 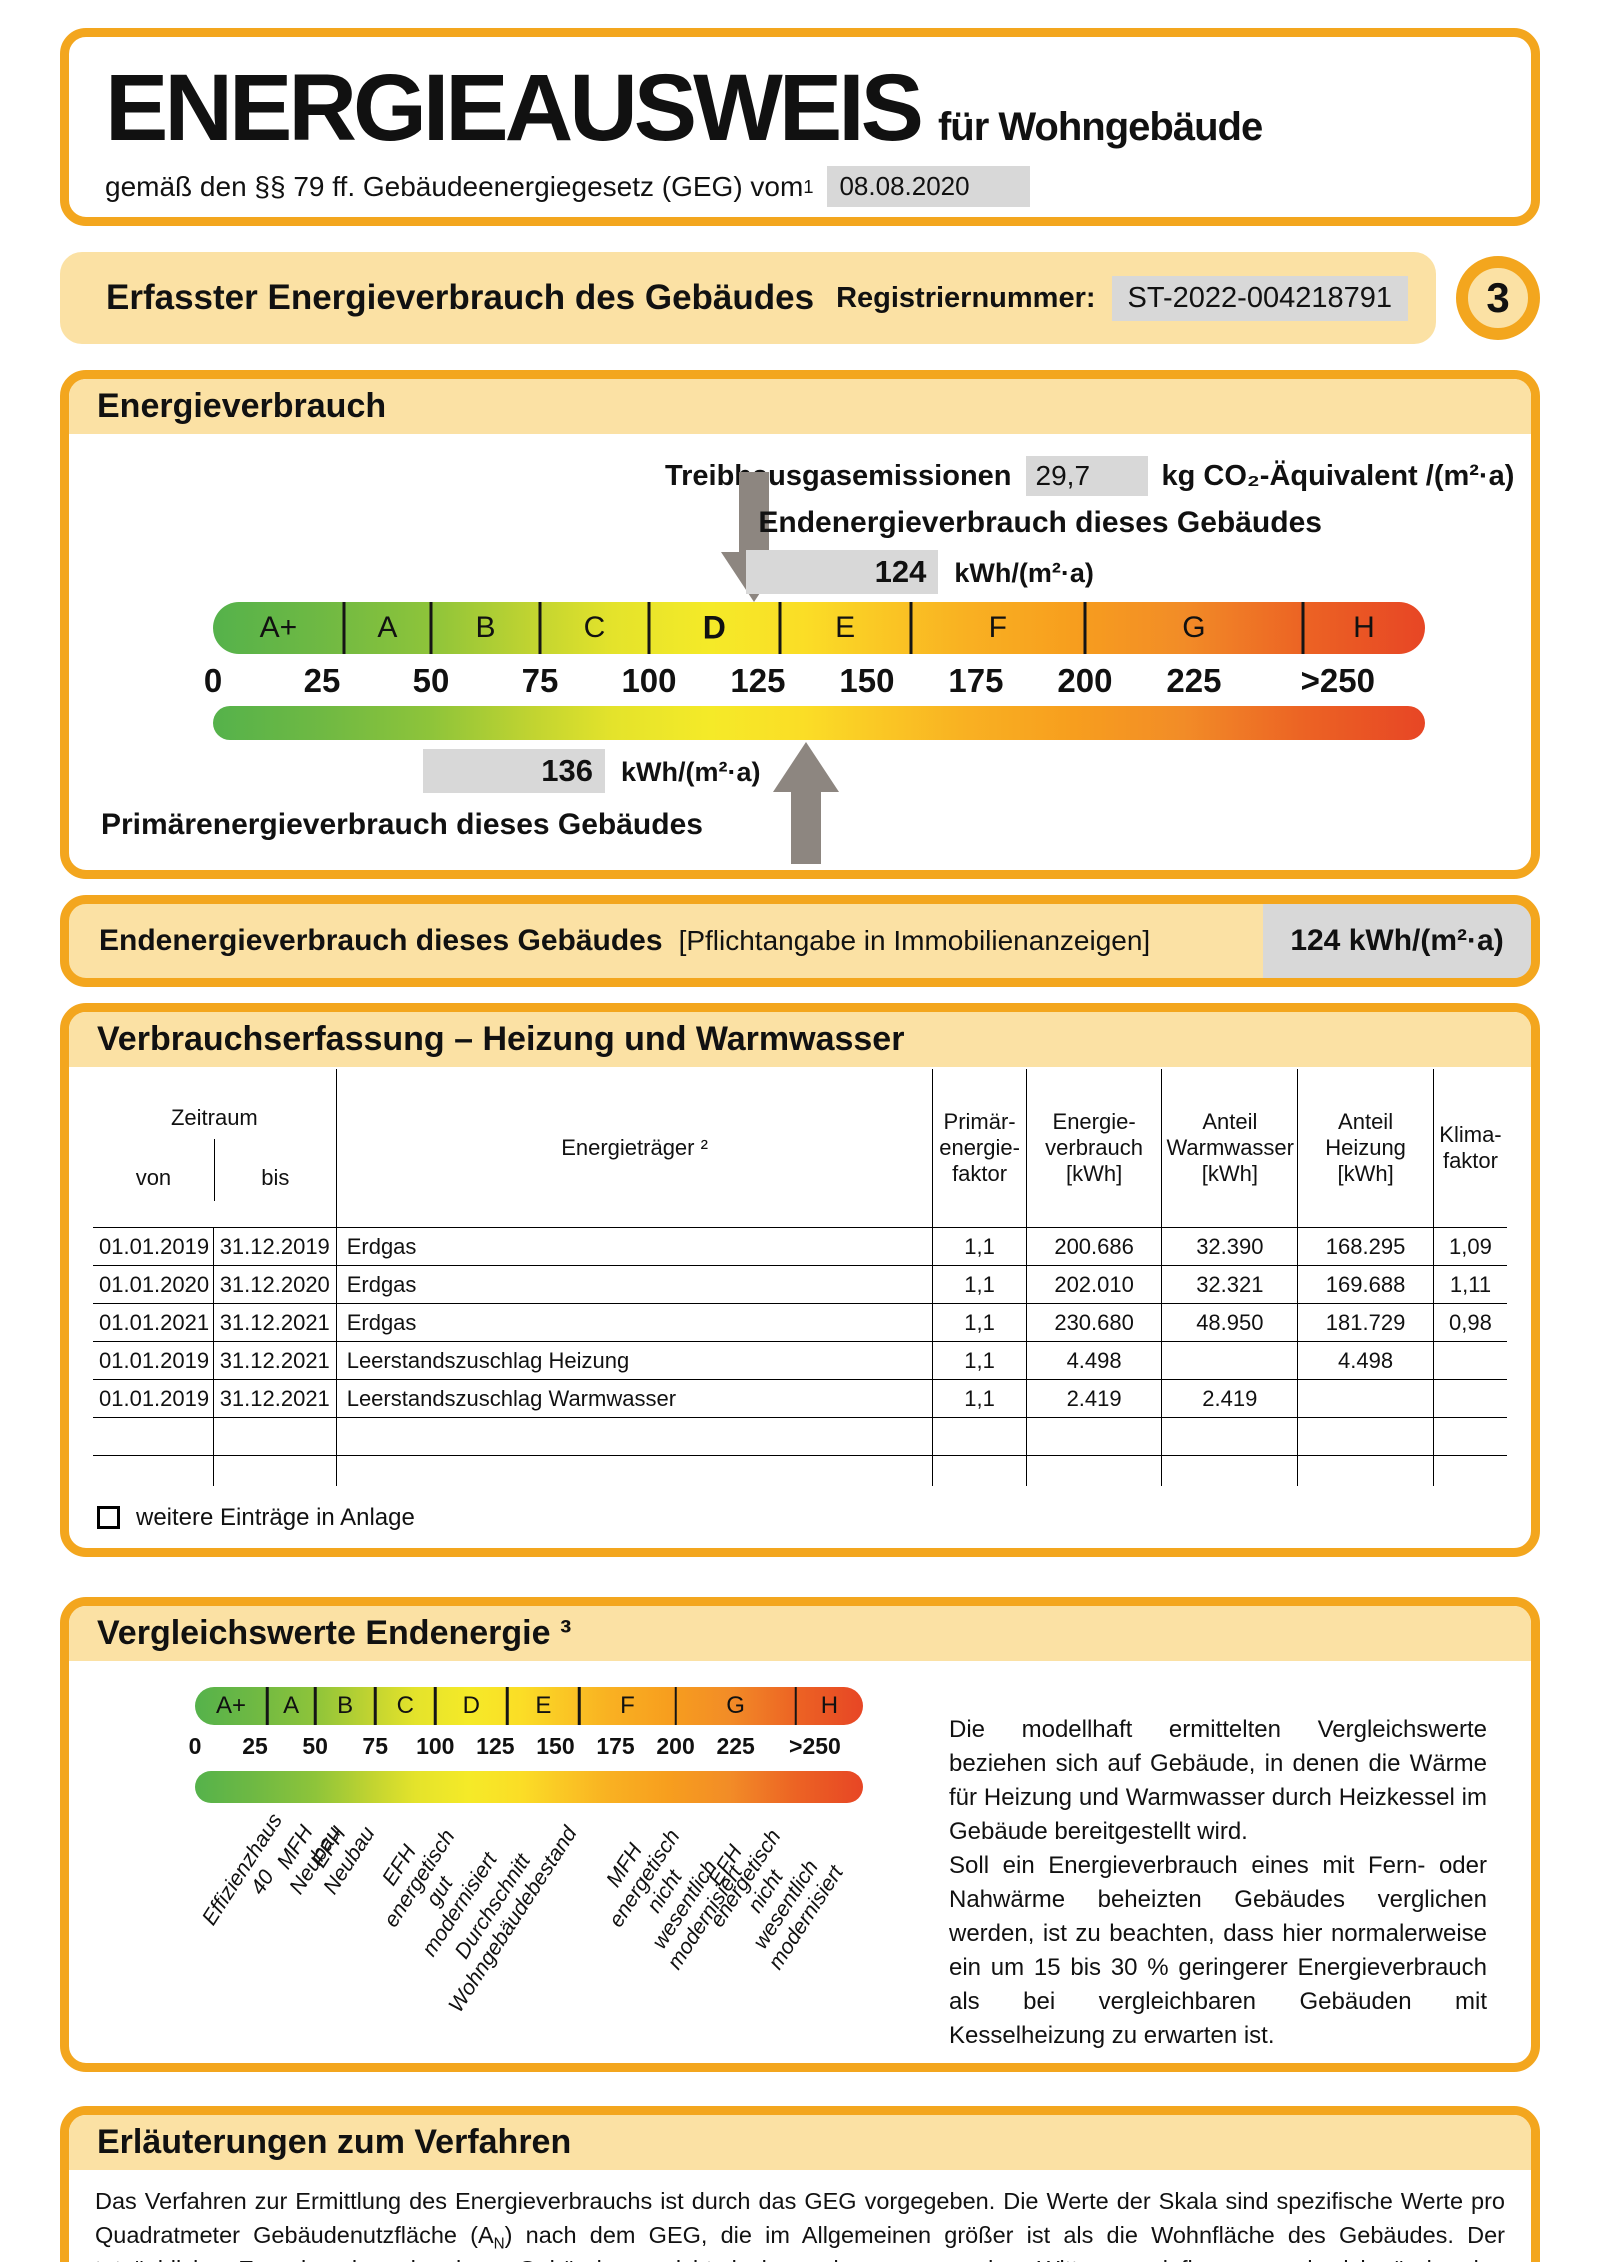 I want to click on scale-class-letter: C, so click(x=594, y=627).